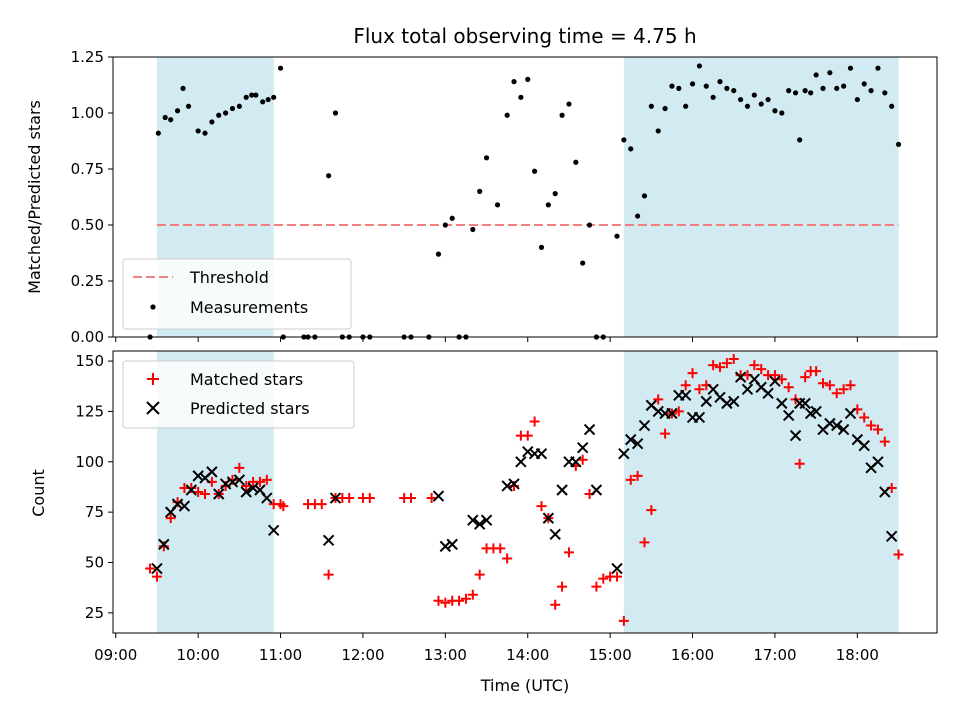 Image resolution: width=960 pixels, height=720 pixels. What do you see at coordinates (198, 655) in the screenshot?
I see `x-tick-label: 10:00` at bounding box center [198, 655].